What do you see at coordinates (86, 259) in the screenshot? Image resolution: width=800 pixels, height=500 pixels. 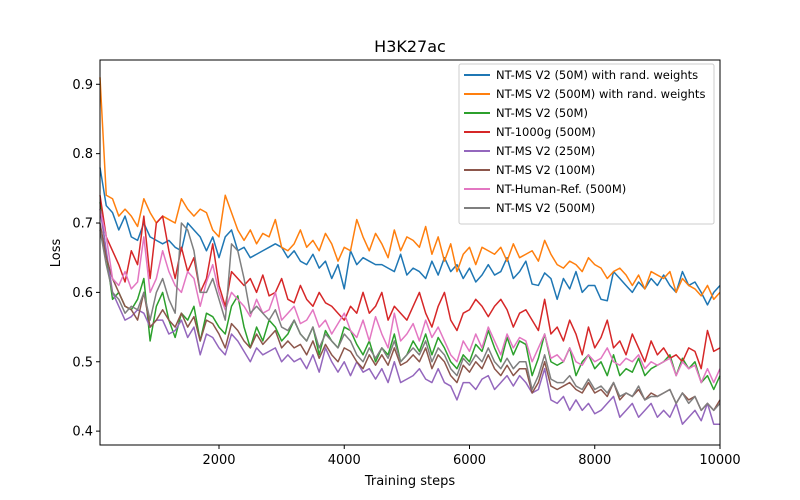 I see `y-axis: 0.4 0.5 0.6 0.7 0.8 0.9` at bounding box center [86, 259].